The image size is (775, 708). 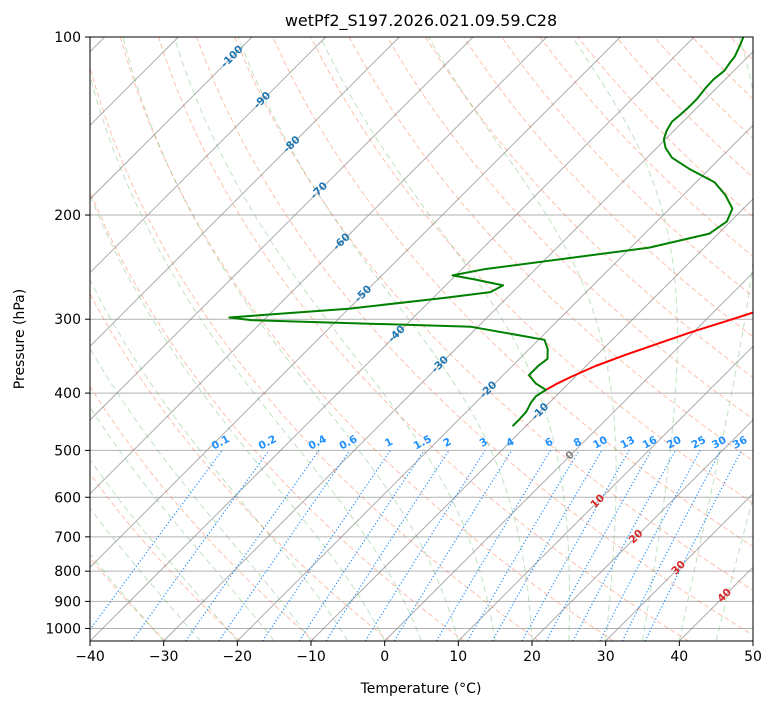 I want to click on y-tick-label: 700, so click(x=67, y=538).